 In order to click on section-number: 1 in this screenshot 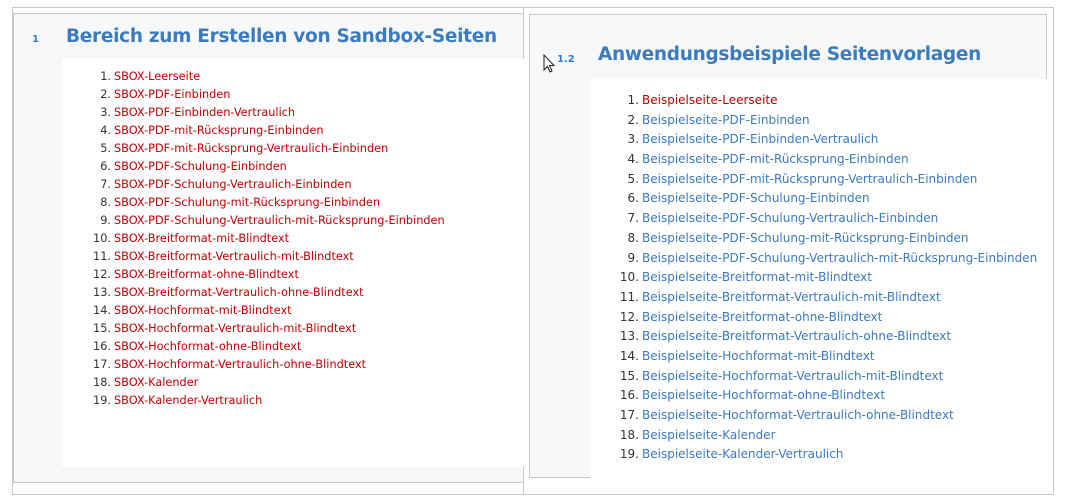, I will do `click(35, 39)`.